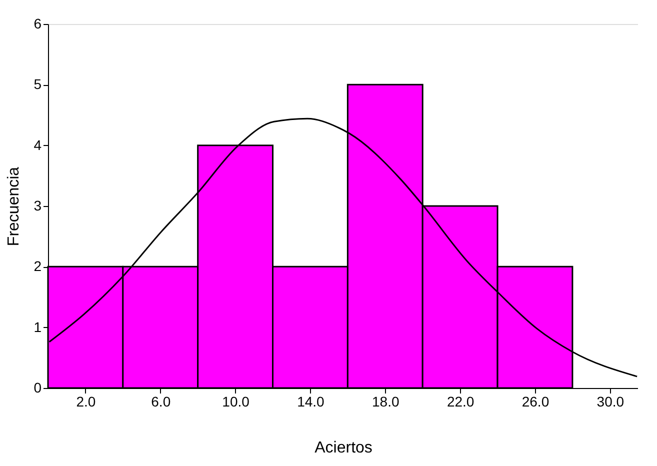 This screenshot has height=466, width=657. What do you see at coordinates (14, 206) in the screenshot?
I see `y-axis-title: Frecuencia` at bounding box center [14, 206].